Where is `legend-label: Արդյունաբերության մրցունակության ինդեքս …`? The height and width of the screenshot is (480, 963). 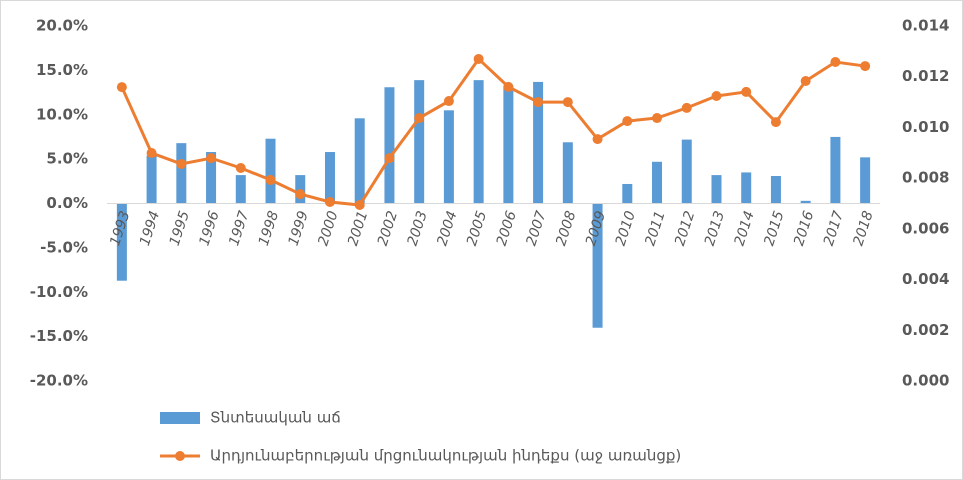 legend-label: Արդյունաբերության մրցունակության ինդեքս … is located at coordinates (445, 456).